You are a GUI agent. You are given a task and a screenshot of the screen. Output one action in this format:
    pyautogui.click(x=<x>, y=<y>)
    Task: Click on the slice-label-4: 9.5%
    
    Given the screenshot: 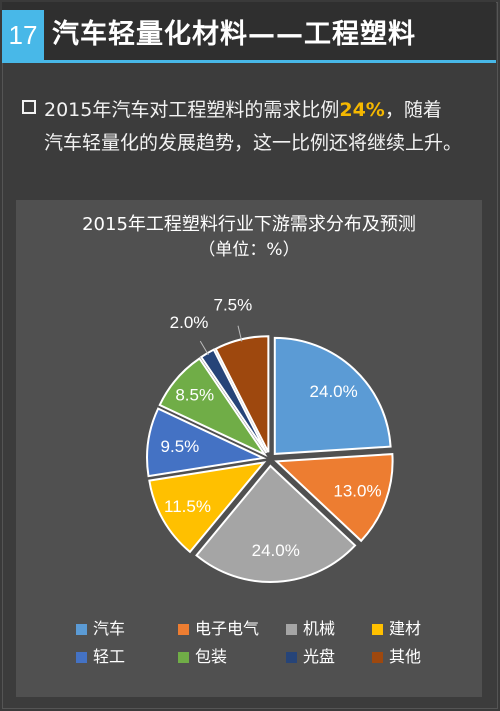 What is the action you would take?
    pyautogui.click(x=180, y=446)
    